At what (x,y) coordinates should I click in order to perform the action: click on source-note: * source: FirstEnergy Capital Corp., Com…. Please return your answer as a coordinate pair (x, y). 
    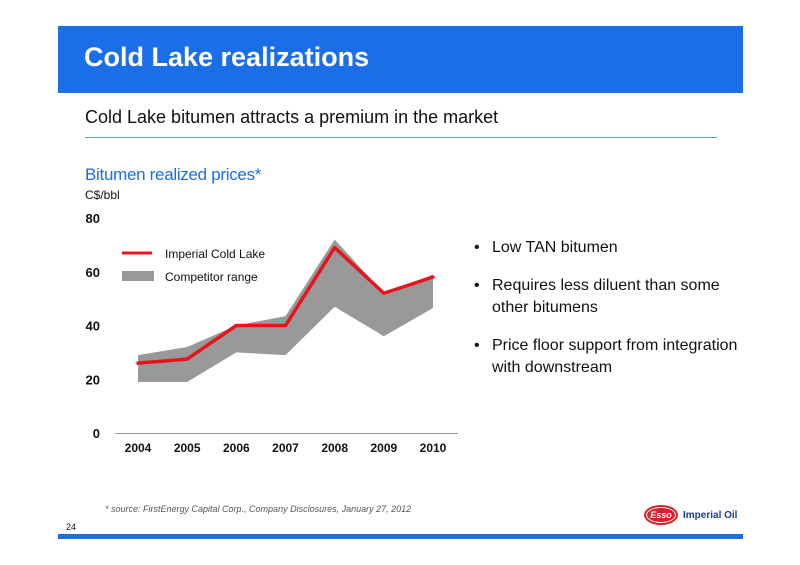
    Looking at the image, I should click on (258, 509).